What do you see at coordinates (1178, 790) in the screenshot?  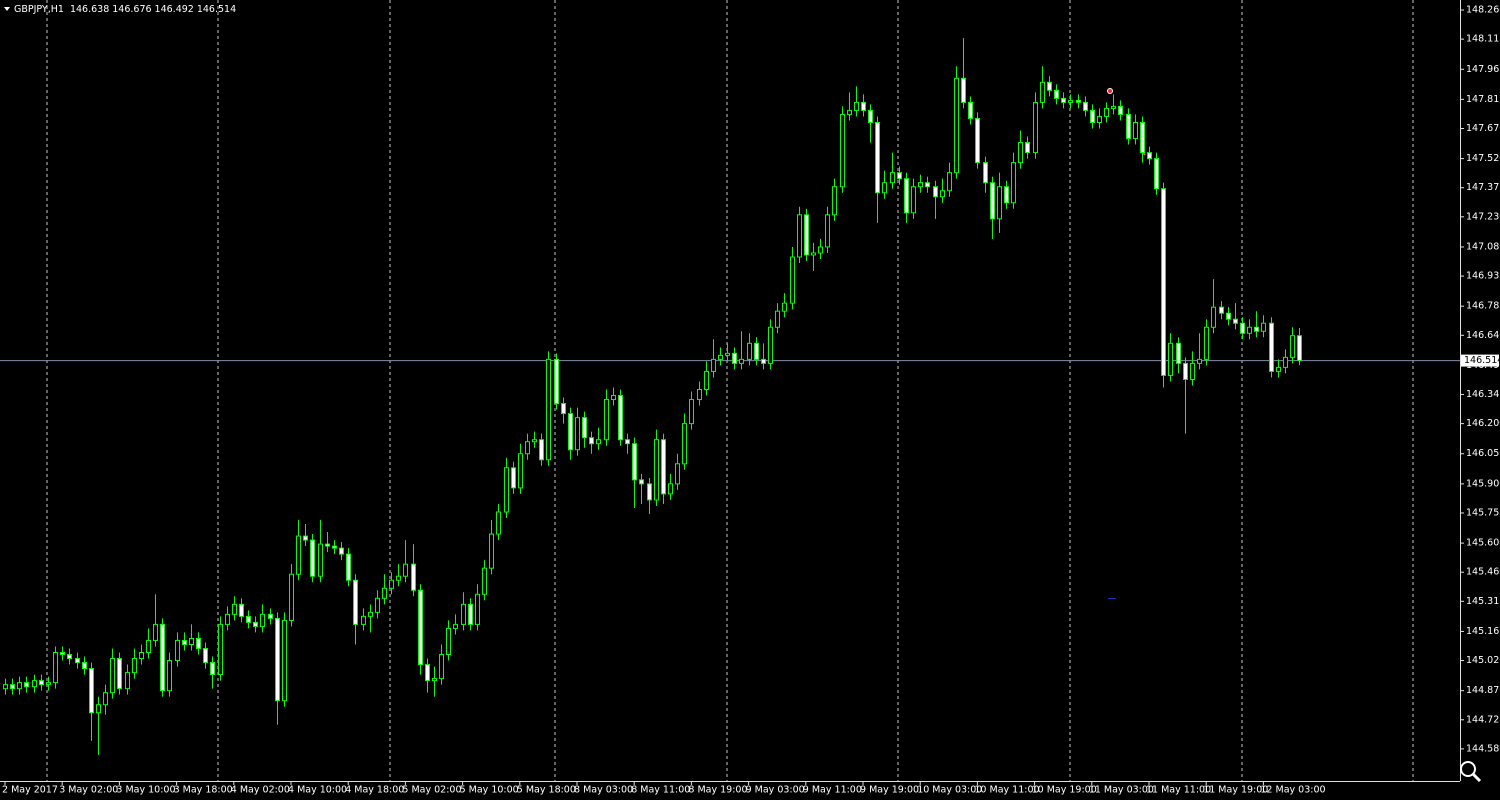 I see `x-tick-label: 11 May 11:00` at bounding box center [1178, 790].